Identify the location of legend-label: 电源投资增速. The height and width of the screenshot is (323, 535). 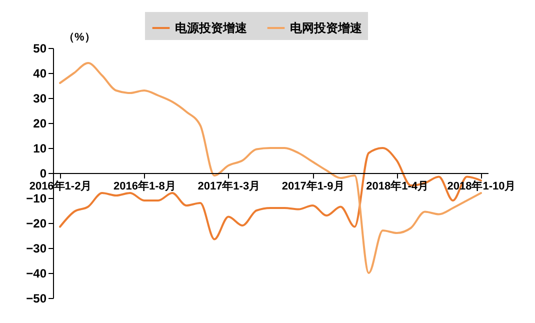
(211, 28).